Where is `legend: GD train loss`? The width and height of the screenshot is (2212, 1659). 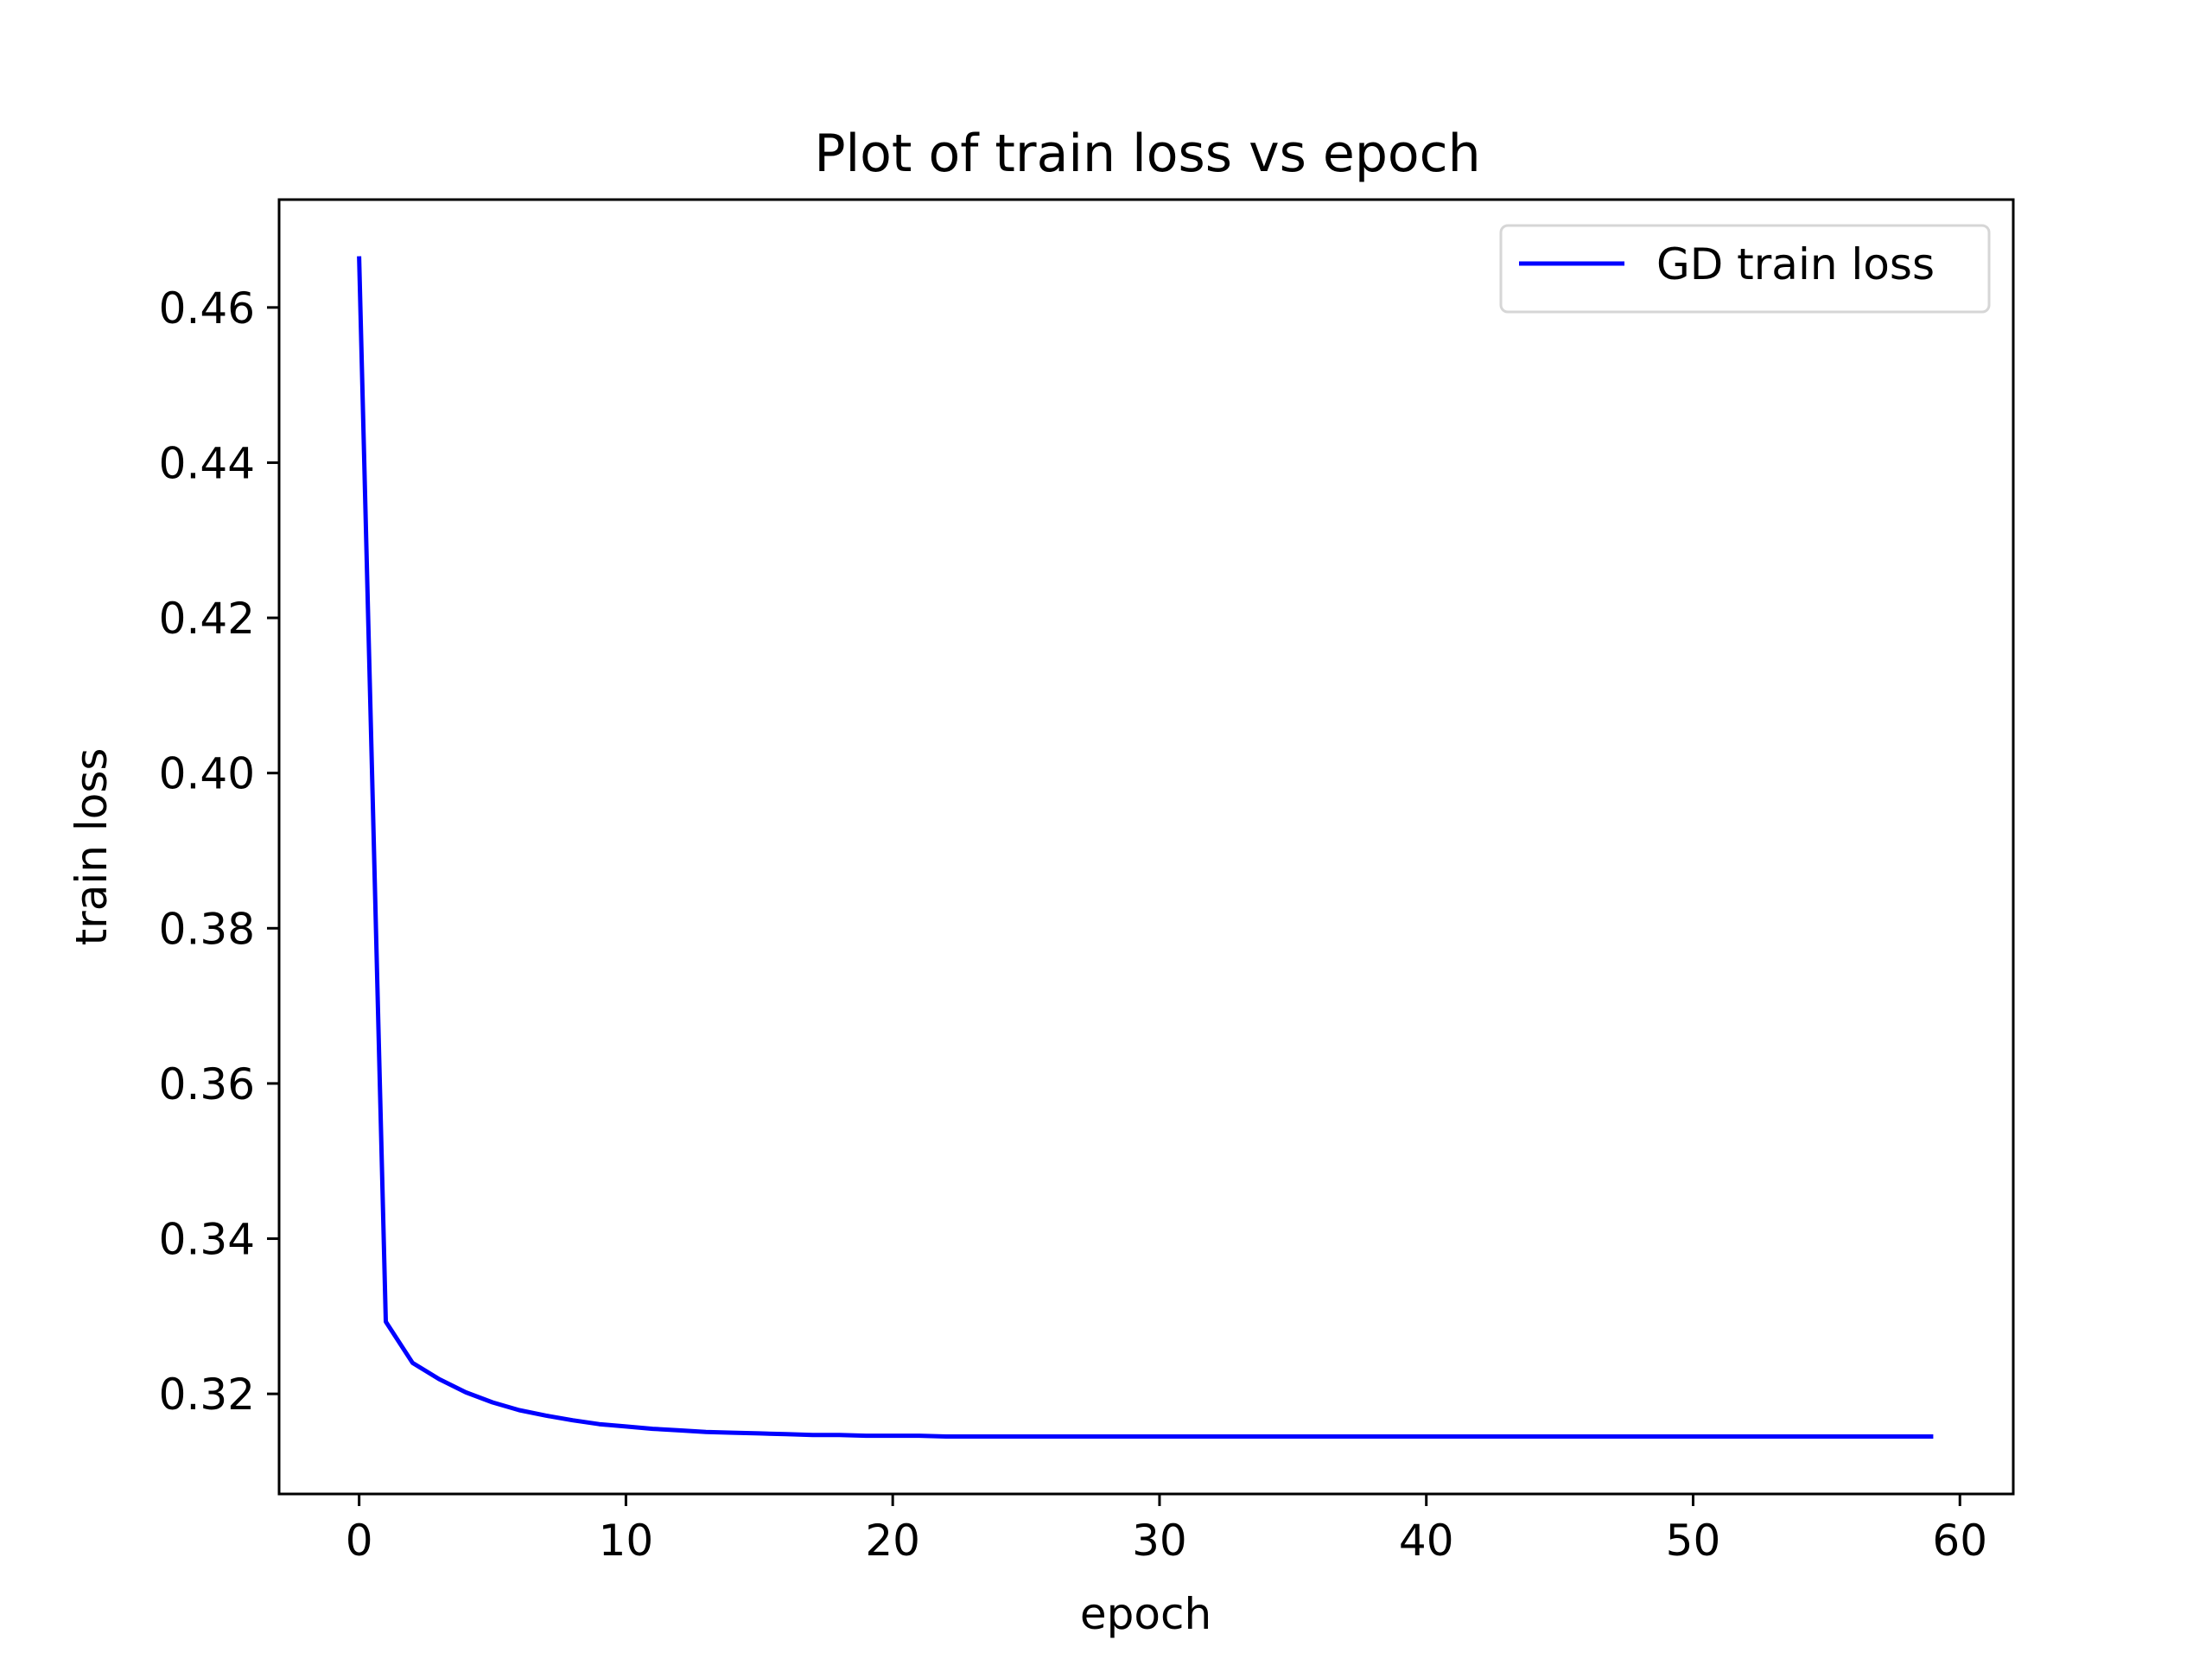 legend: GD train loss is located at coordinates (1745, 269).